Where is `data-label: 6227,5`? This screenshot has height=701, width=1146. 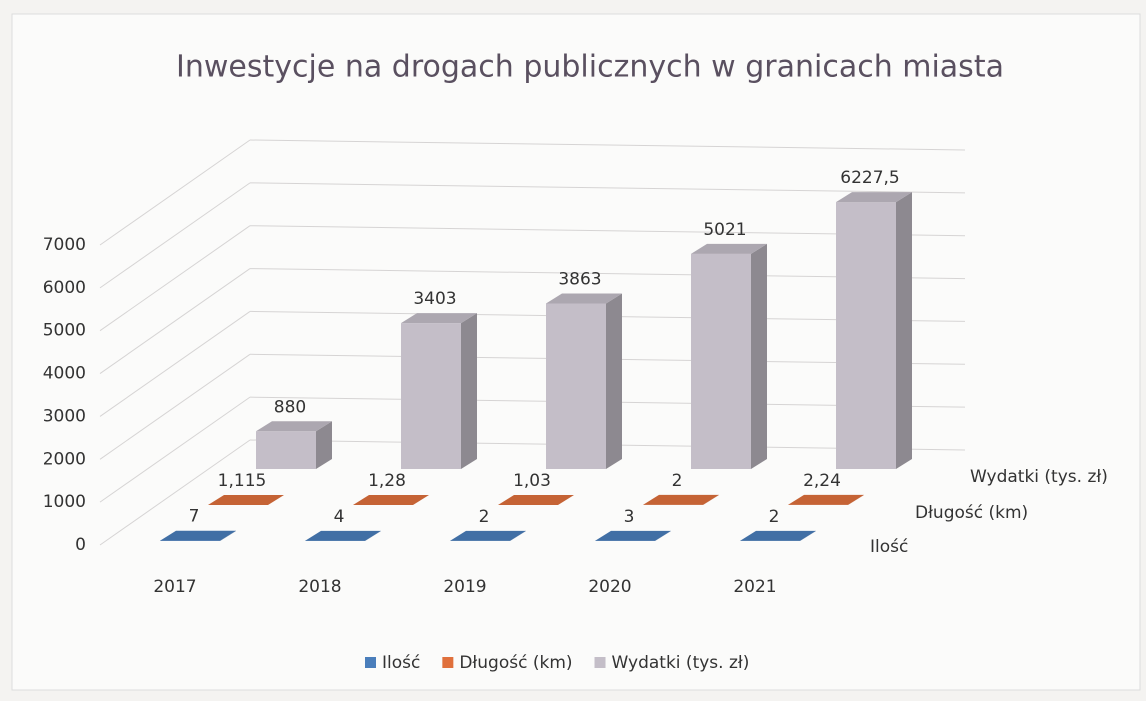
data-label: 6227,5 is located at coordinates (869, 178).